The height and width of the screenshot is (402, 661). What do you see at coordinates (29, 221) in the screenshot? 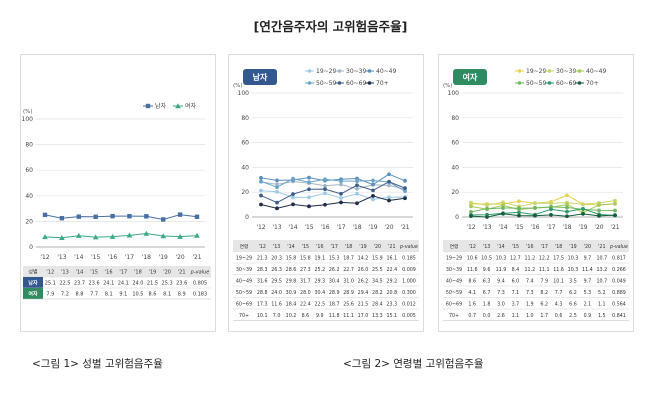
I see `y-tick-label: 20` at bounding box center [29, 221].